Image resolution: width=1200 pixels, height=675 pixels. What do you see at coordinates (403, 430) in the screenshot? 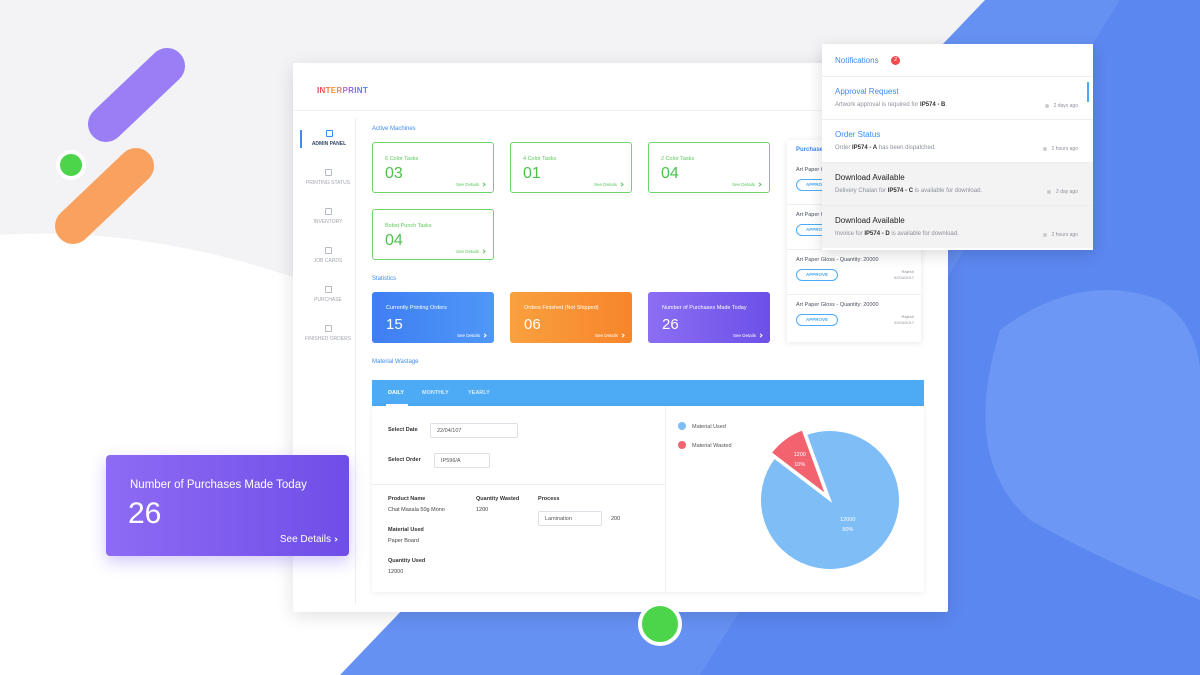
I see `field-label: Select Date` at bounding box center [403, 430].